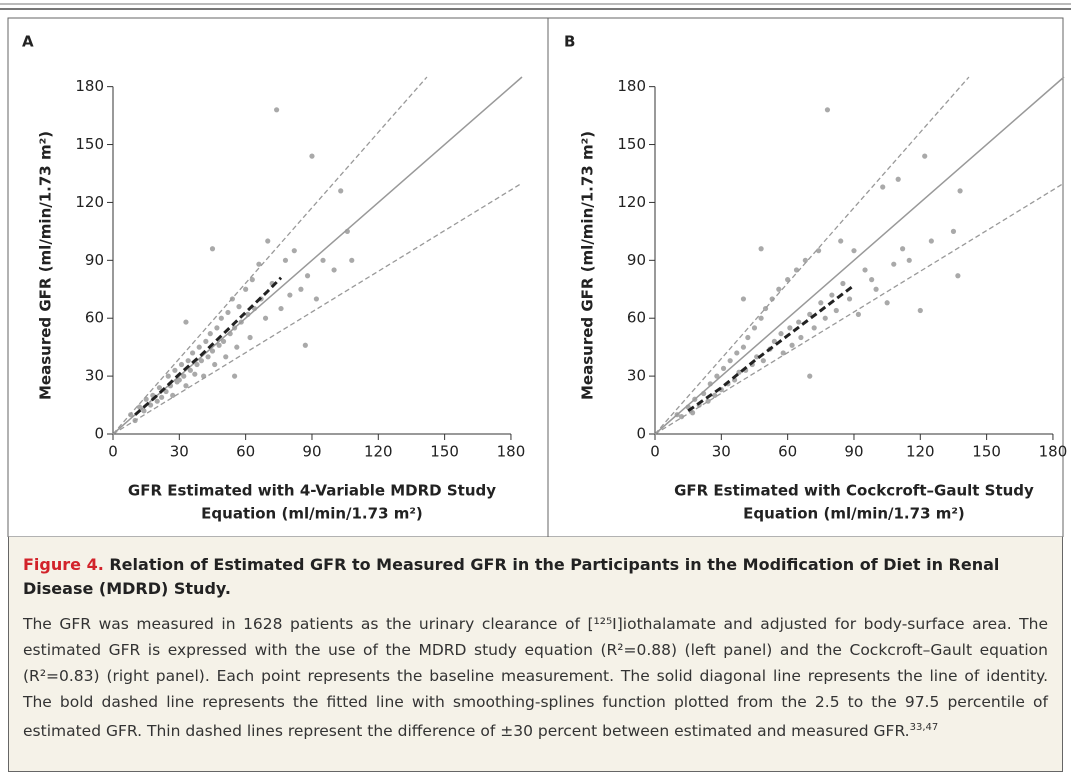 The width and height of the screenshot is (1071, 782). I want to click on fitted-line, so click(208, 346).